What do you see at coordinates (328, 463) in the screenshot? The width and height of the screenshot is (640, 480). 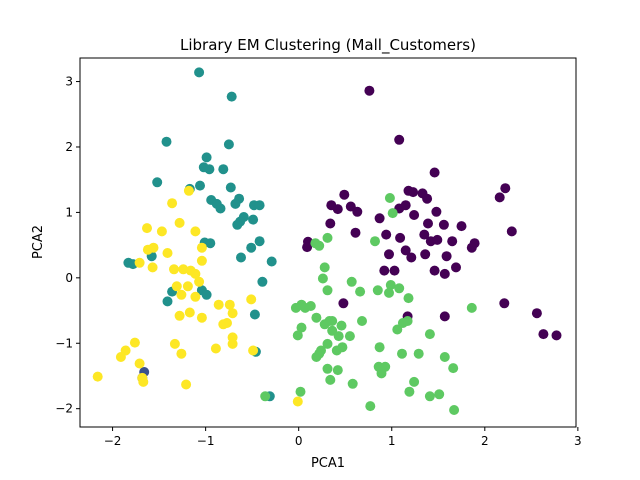 I see `x-axis-label: PCA1` at bounding box center [328, 463].